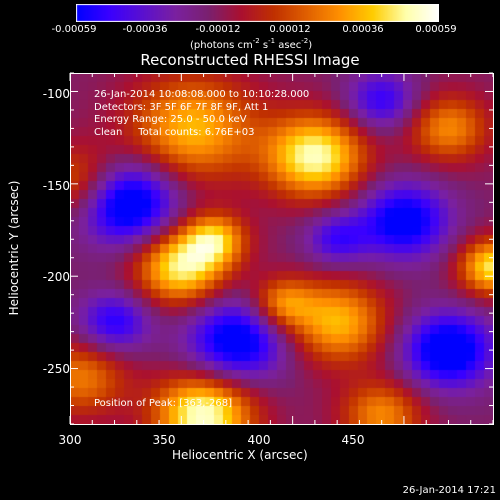 The image size is (500, 500). What do you see at coordinates (240, 455) in the screenshot?
I see `x-axis-label: Heliocentric X (arcsec)` at bounding box center [240, 455].